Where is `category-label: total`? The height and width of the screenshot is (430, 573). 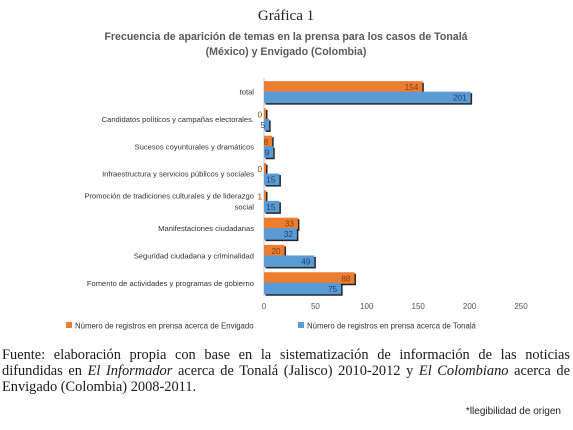 category-label: total is located at coordinates (247, 92).